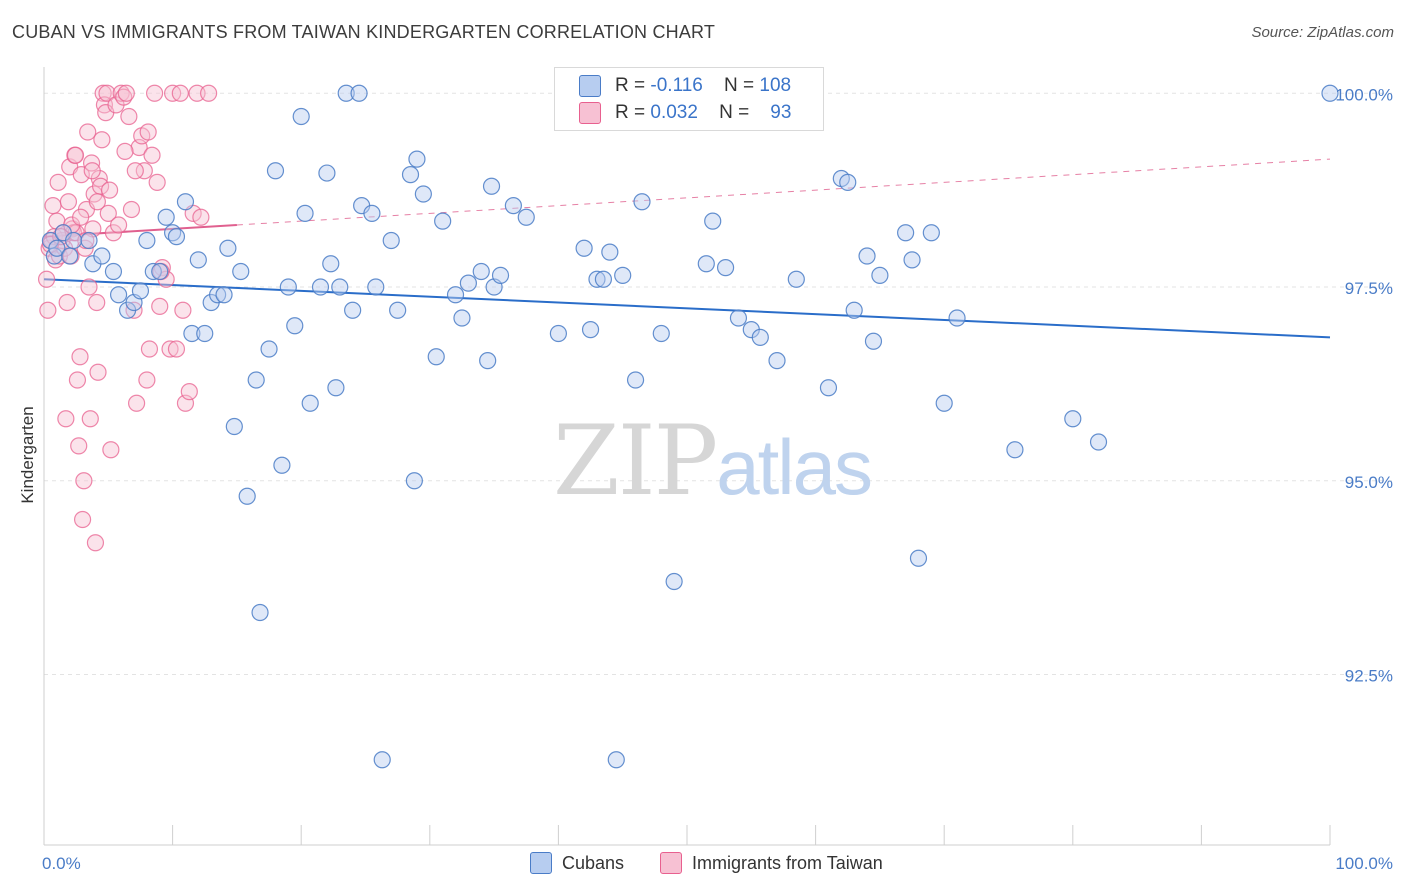 The width and height of the screenshot is (1406, 892). I want to click on legend-swatch-cubans, so click(590, 86).